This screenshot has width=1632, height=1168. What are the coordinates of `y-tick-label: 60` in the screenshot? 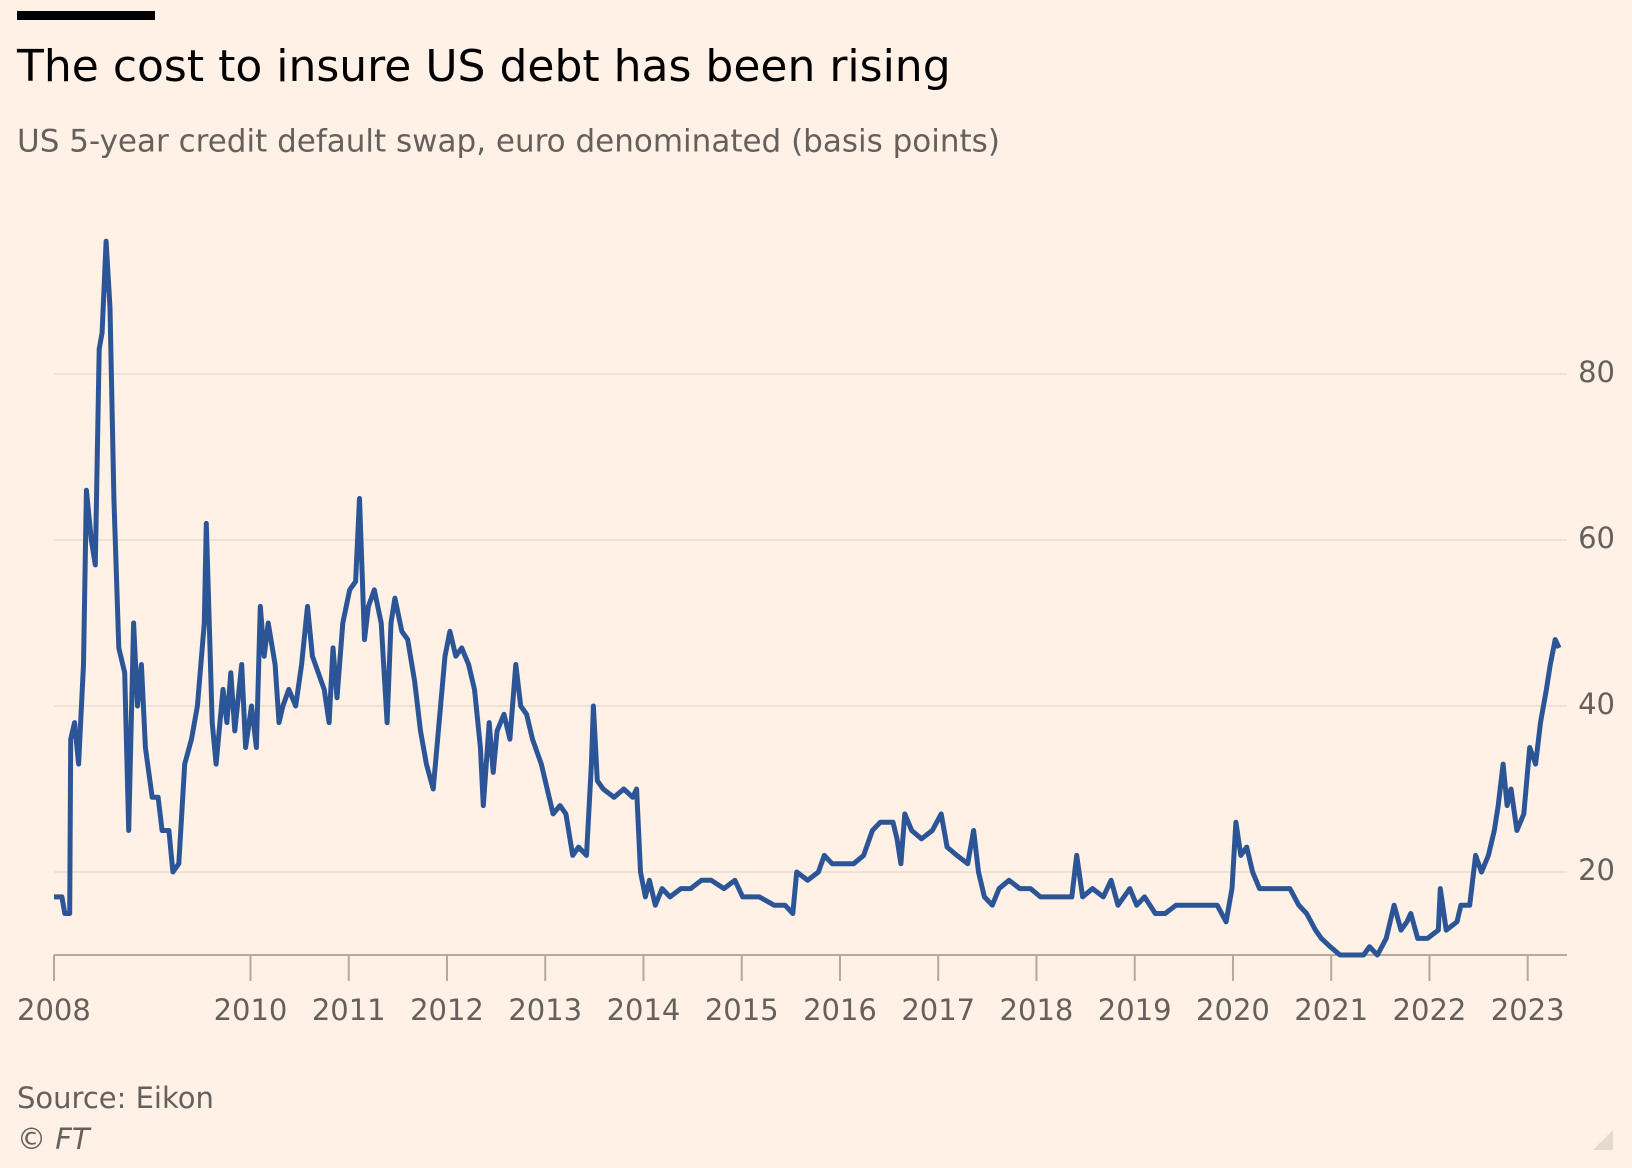 It's located at (1596, 538).